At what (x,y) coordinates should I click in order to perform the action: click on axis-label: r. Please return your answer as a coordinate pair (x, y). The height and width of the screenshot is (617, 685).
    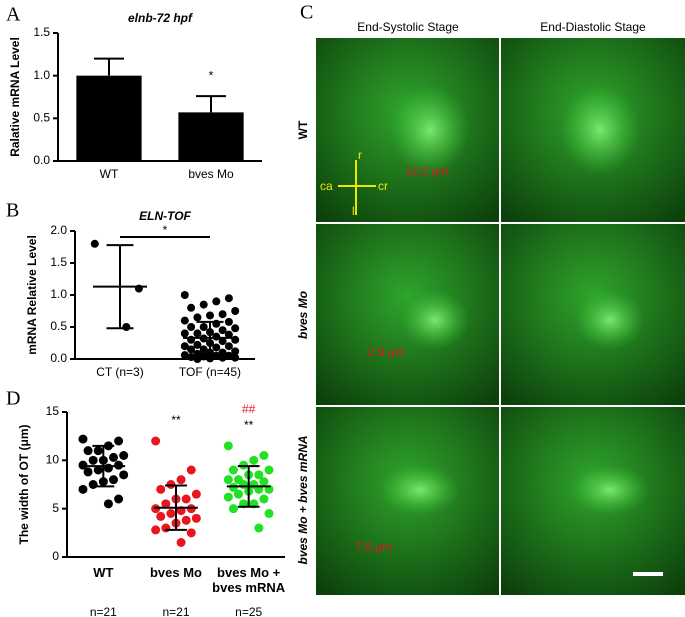
    Looking at the image, I should click on (360, 155).